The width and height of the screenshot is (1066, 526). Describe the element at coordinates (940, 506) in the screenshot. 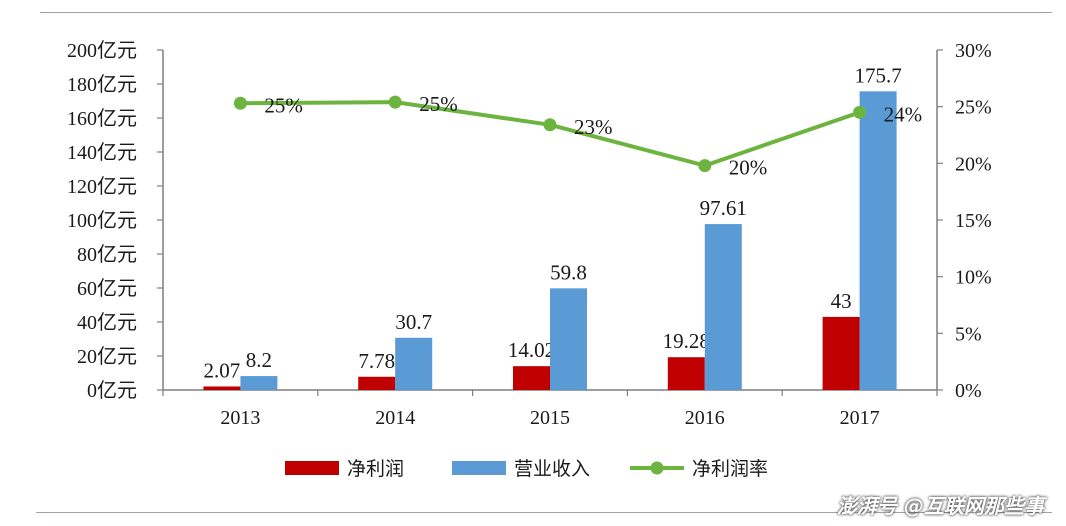

I see `watermark-text: 澎湃号 @互联网那些事` at that location.